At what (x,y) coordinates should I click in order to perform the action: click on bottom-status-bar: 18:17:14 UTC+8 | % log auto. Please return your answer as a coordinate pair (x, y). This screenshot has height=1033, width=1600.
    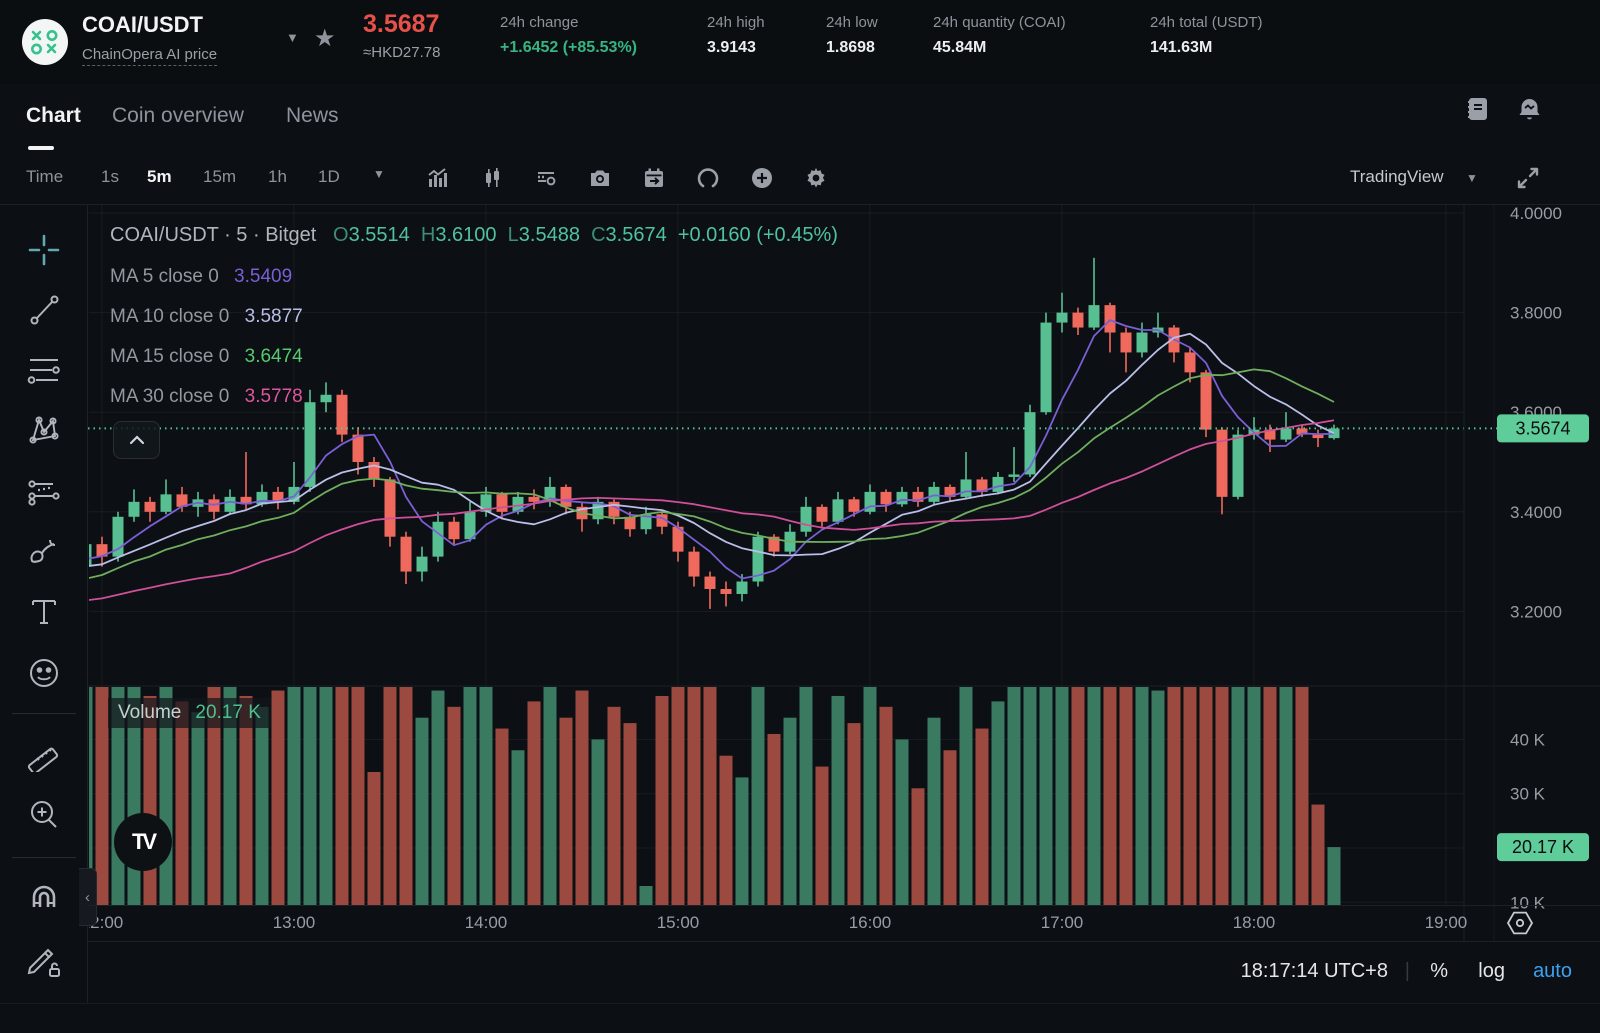
    Looking at the image, I should click on (844, 972).